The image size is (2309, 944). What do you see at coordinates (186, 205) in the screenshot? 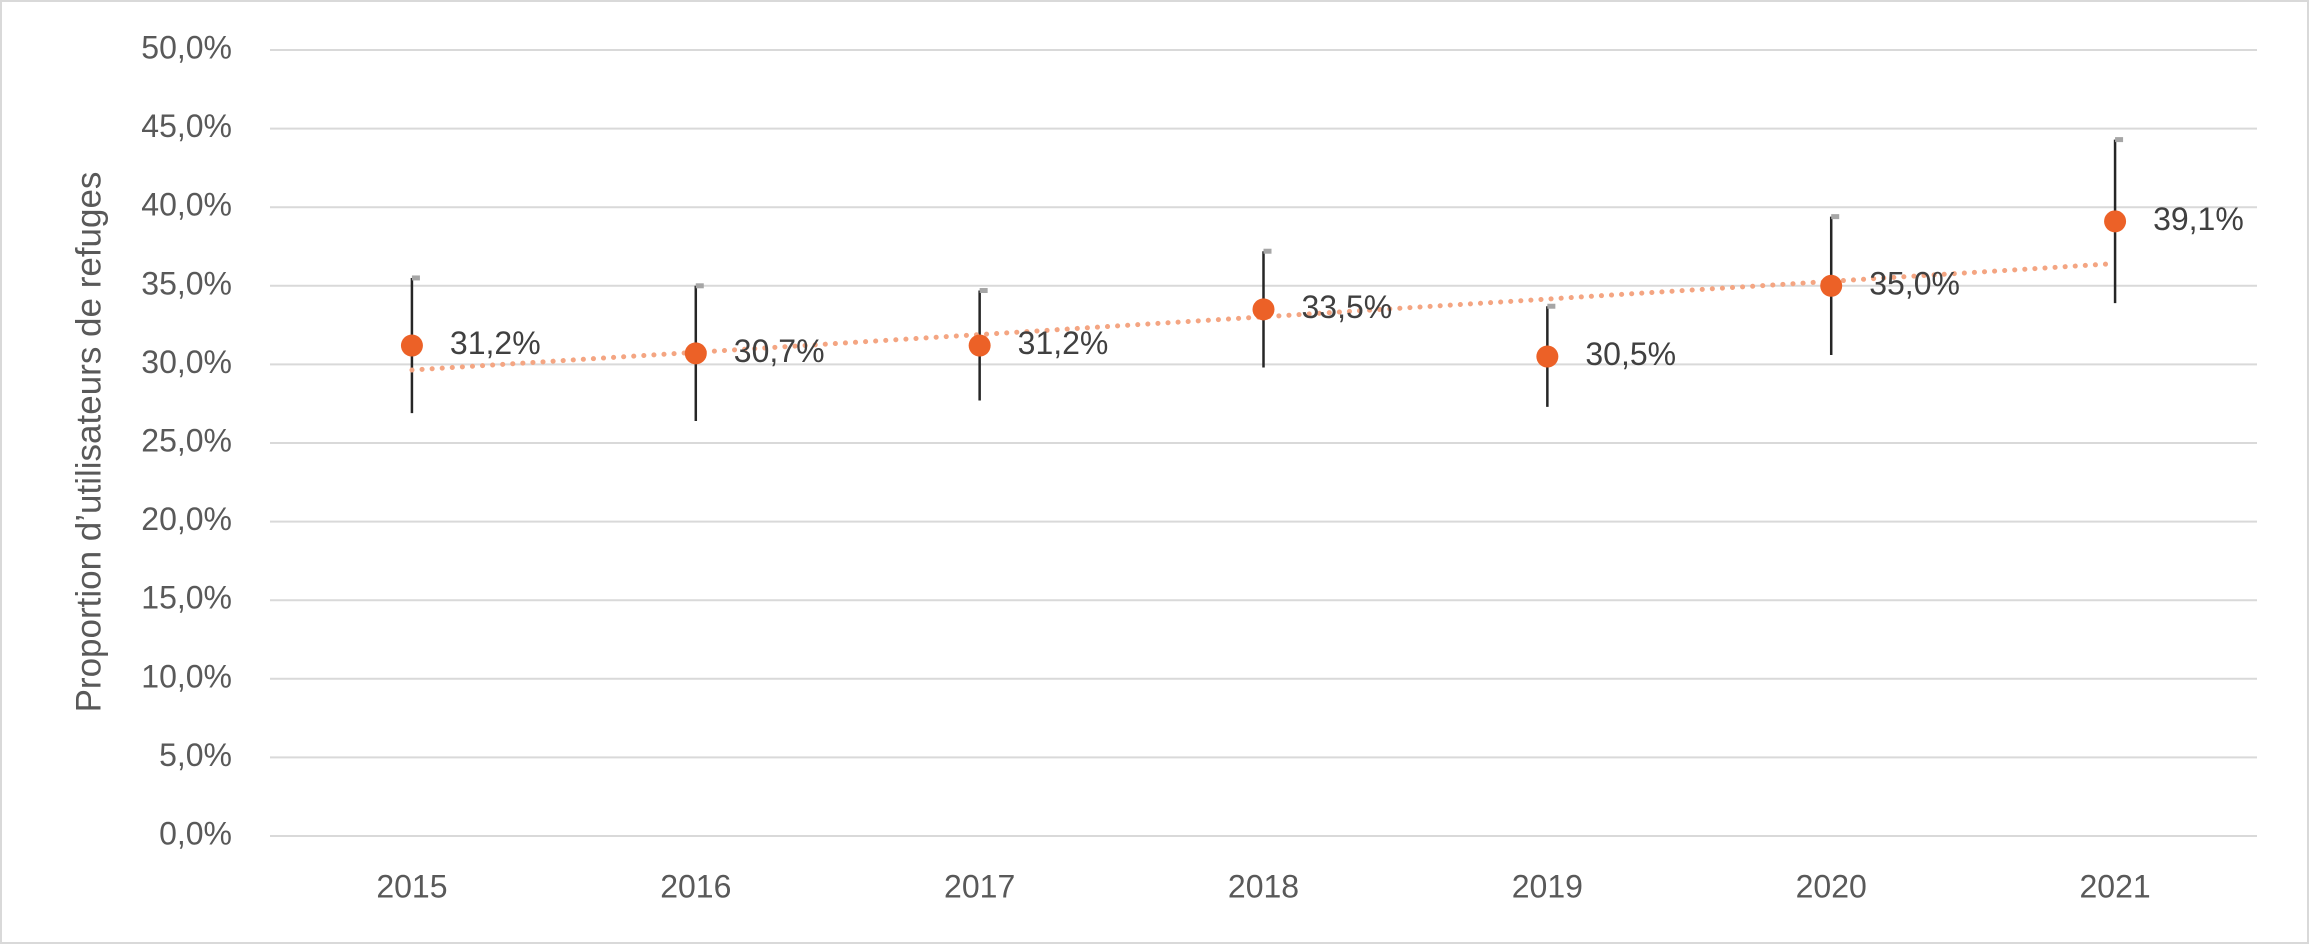
I see `y-tick-label: 40,0%` at bounding box center [186, 205].